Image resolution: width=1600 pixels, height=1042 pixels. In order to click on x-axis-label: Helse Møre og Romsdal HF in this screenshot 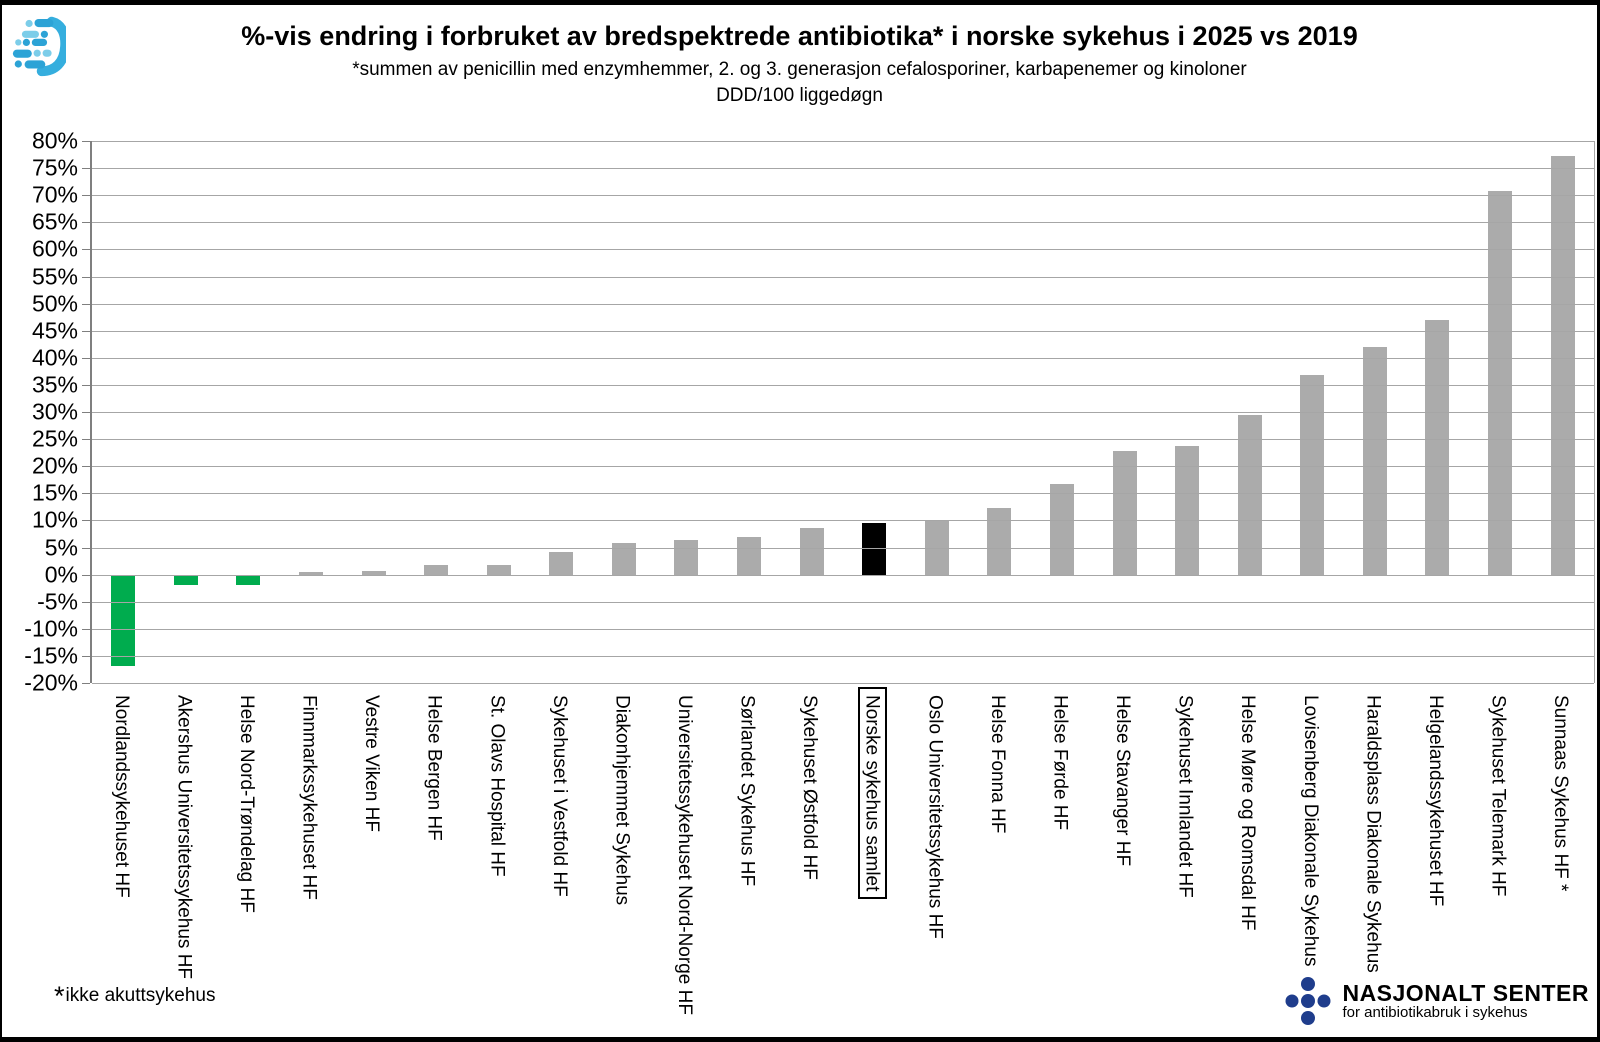, I will do `click(1248, 813)`.